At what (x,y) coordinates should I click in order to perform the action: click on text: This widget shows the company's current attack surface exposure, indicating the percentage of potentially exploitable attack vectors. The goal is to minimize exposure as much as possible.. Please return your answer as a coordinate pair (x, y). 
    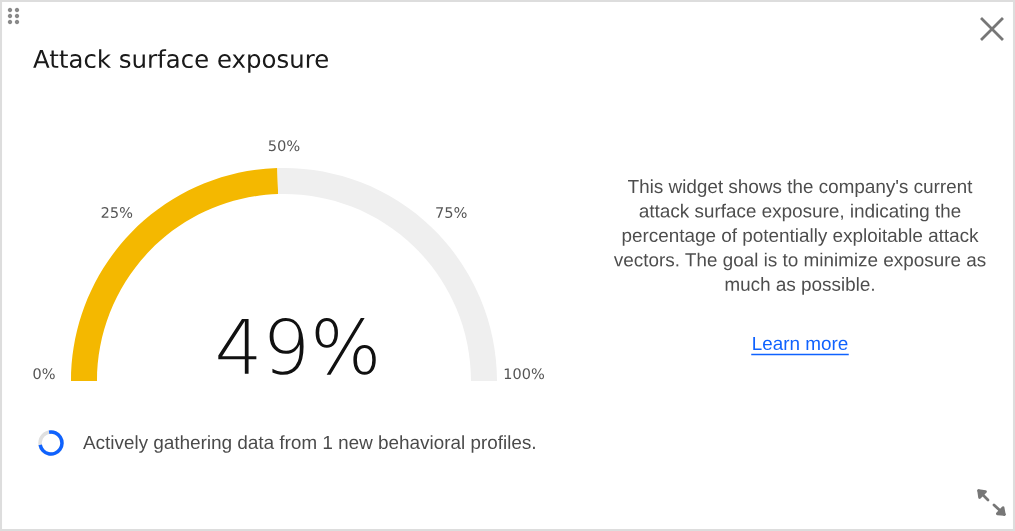
    Looking at the image, I should click on (799, 237).